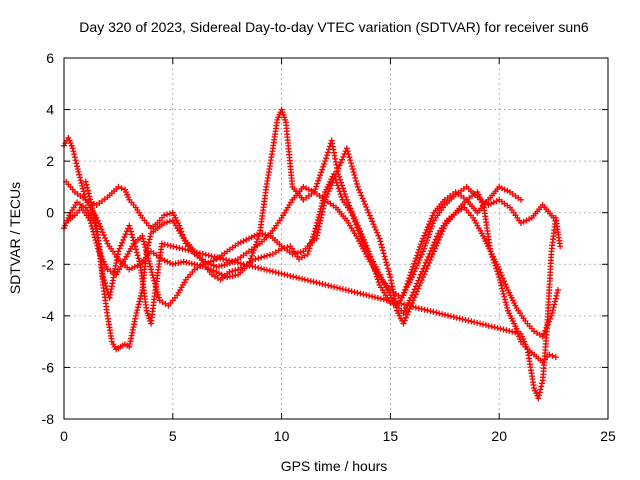  I want to click on x-tick-label: 10, so click(282, 436).